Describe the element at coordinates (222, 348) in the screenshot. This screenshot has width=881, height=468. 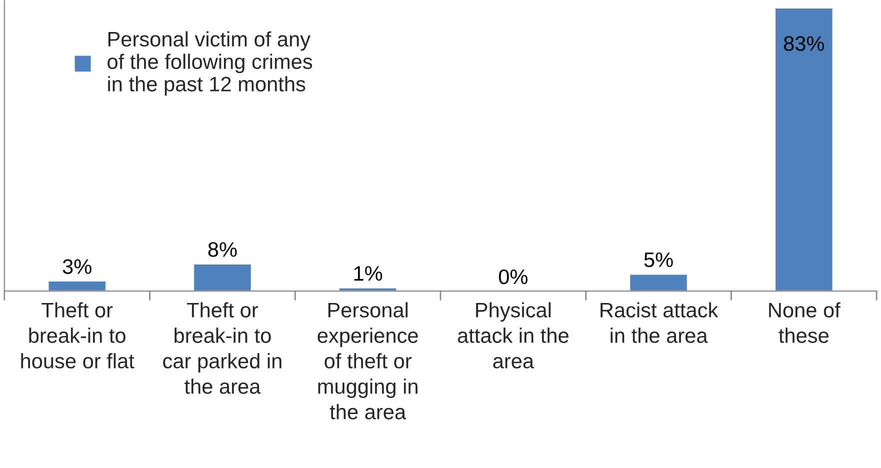
I see `x-tick-label: Theft or break-in to car parked in the area` at that location.